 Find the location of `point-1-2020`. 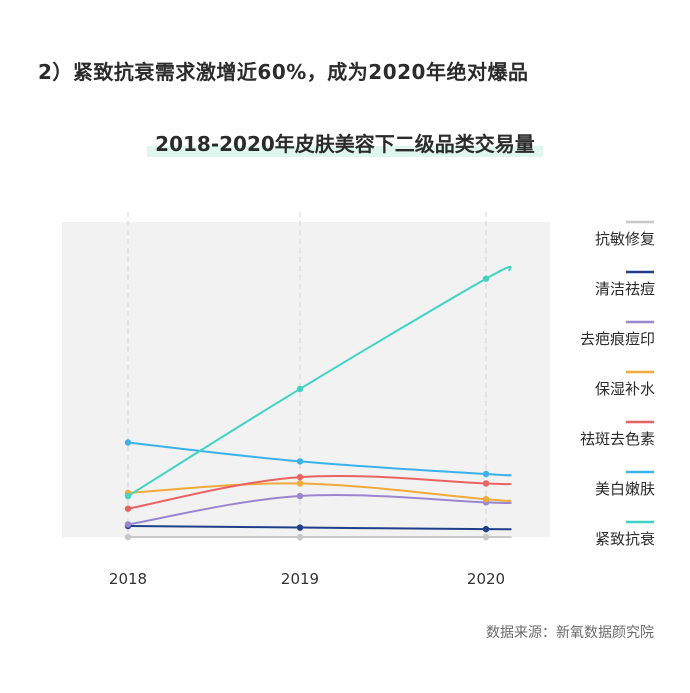

point-1-2020 is located at coordinates (486, 529).